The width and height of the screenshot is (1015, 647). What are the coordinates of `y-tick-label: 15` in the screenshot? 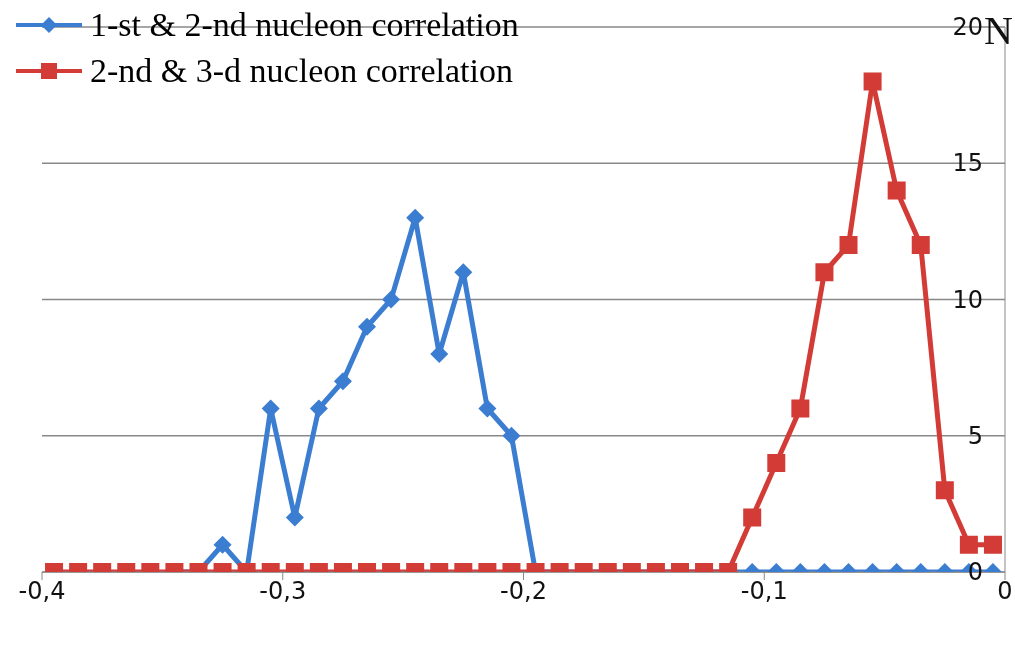 It's located at (967, 163).